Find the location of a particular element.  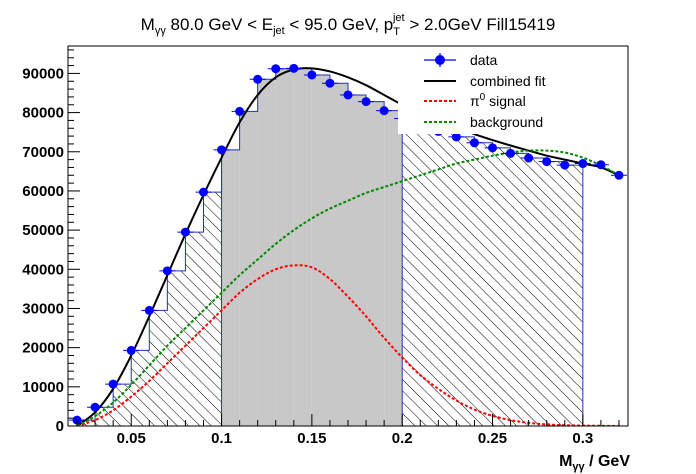

legend-marker-data is located at coordinates (440, 60).